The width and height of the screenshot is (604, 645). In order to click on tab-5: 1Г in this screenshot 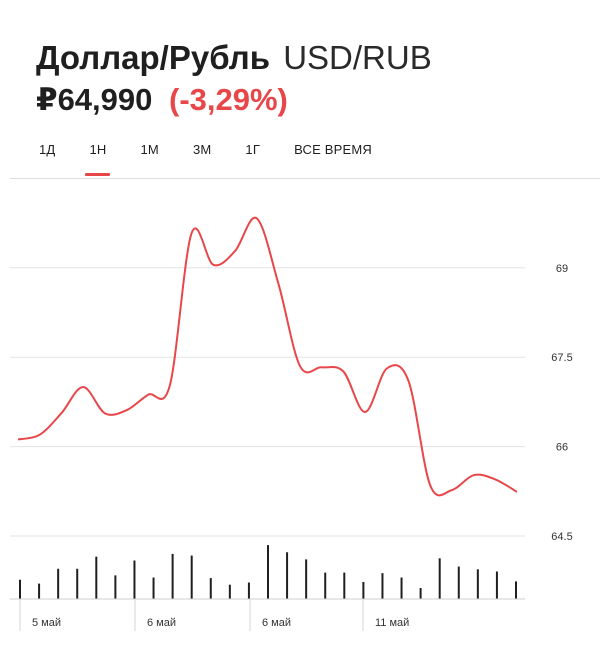, I will do `click(253, 149)`.